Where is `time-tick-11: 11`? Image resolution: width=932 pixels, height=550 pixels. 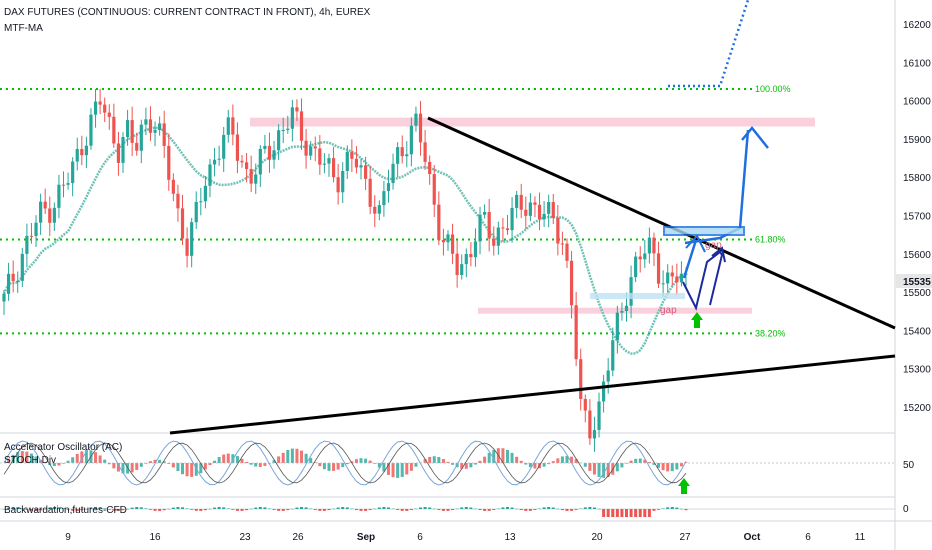 time-tick-11: 11 is located at coordinates (860, 537).